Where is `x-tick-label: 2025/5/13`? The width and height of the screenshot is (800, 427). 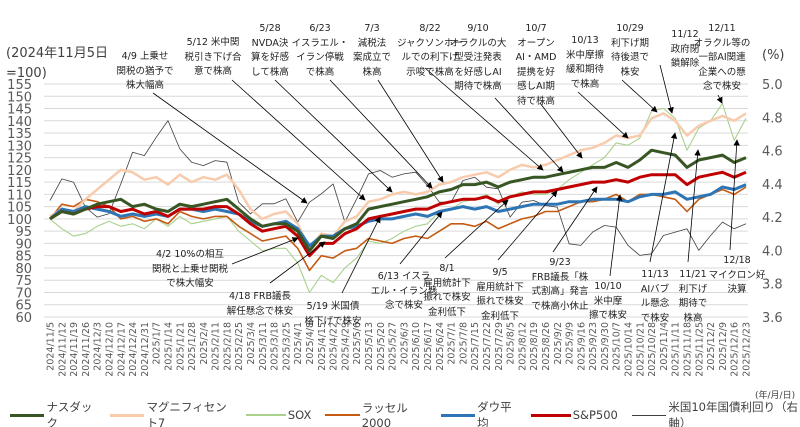 x-tick-label: 2025/5/13 is located at coordinates (369, 346).